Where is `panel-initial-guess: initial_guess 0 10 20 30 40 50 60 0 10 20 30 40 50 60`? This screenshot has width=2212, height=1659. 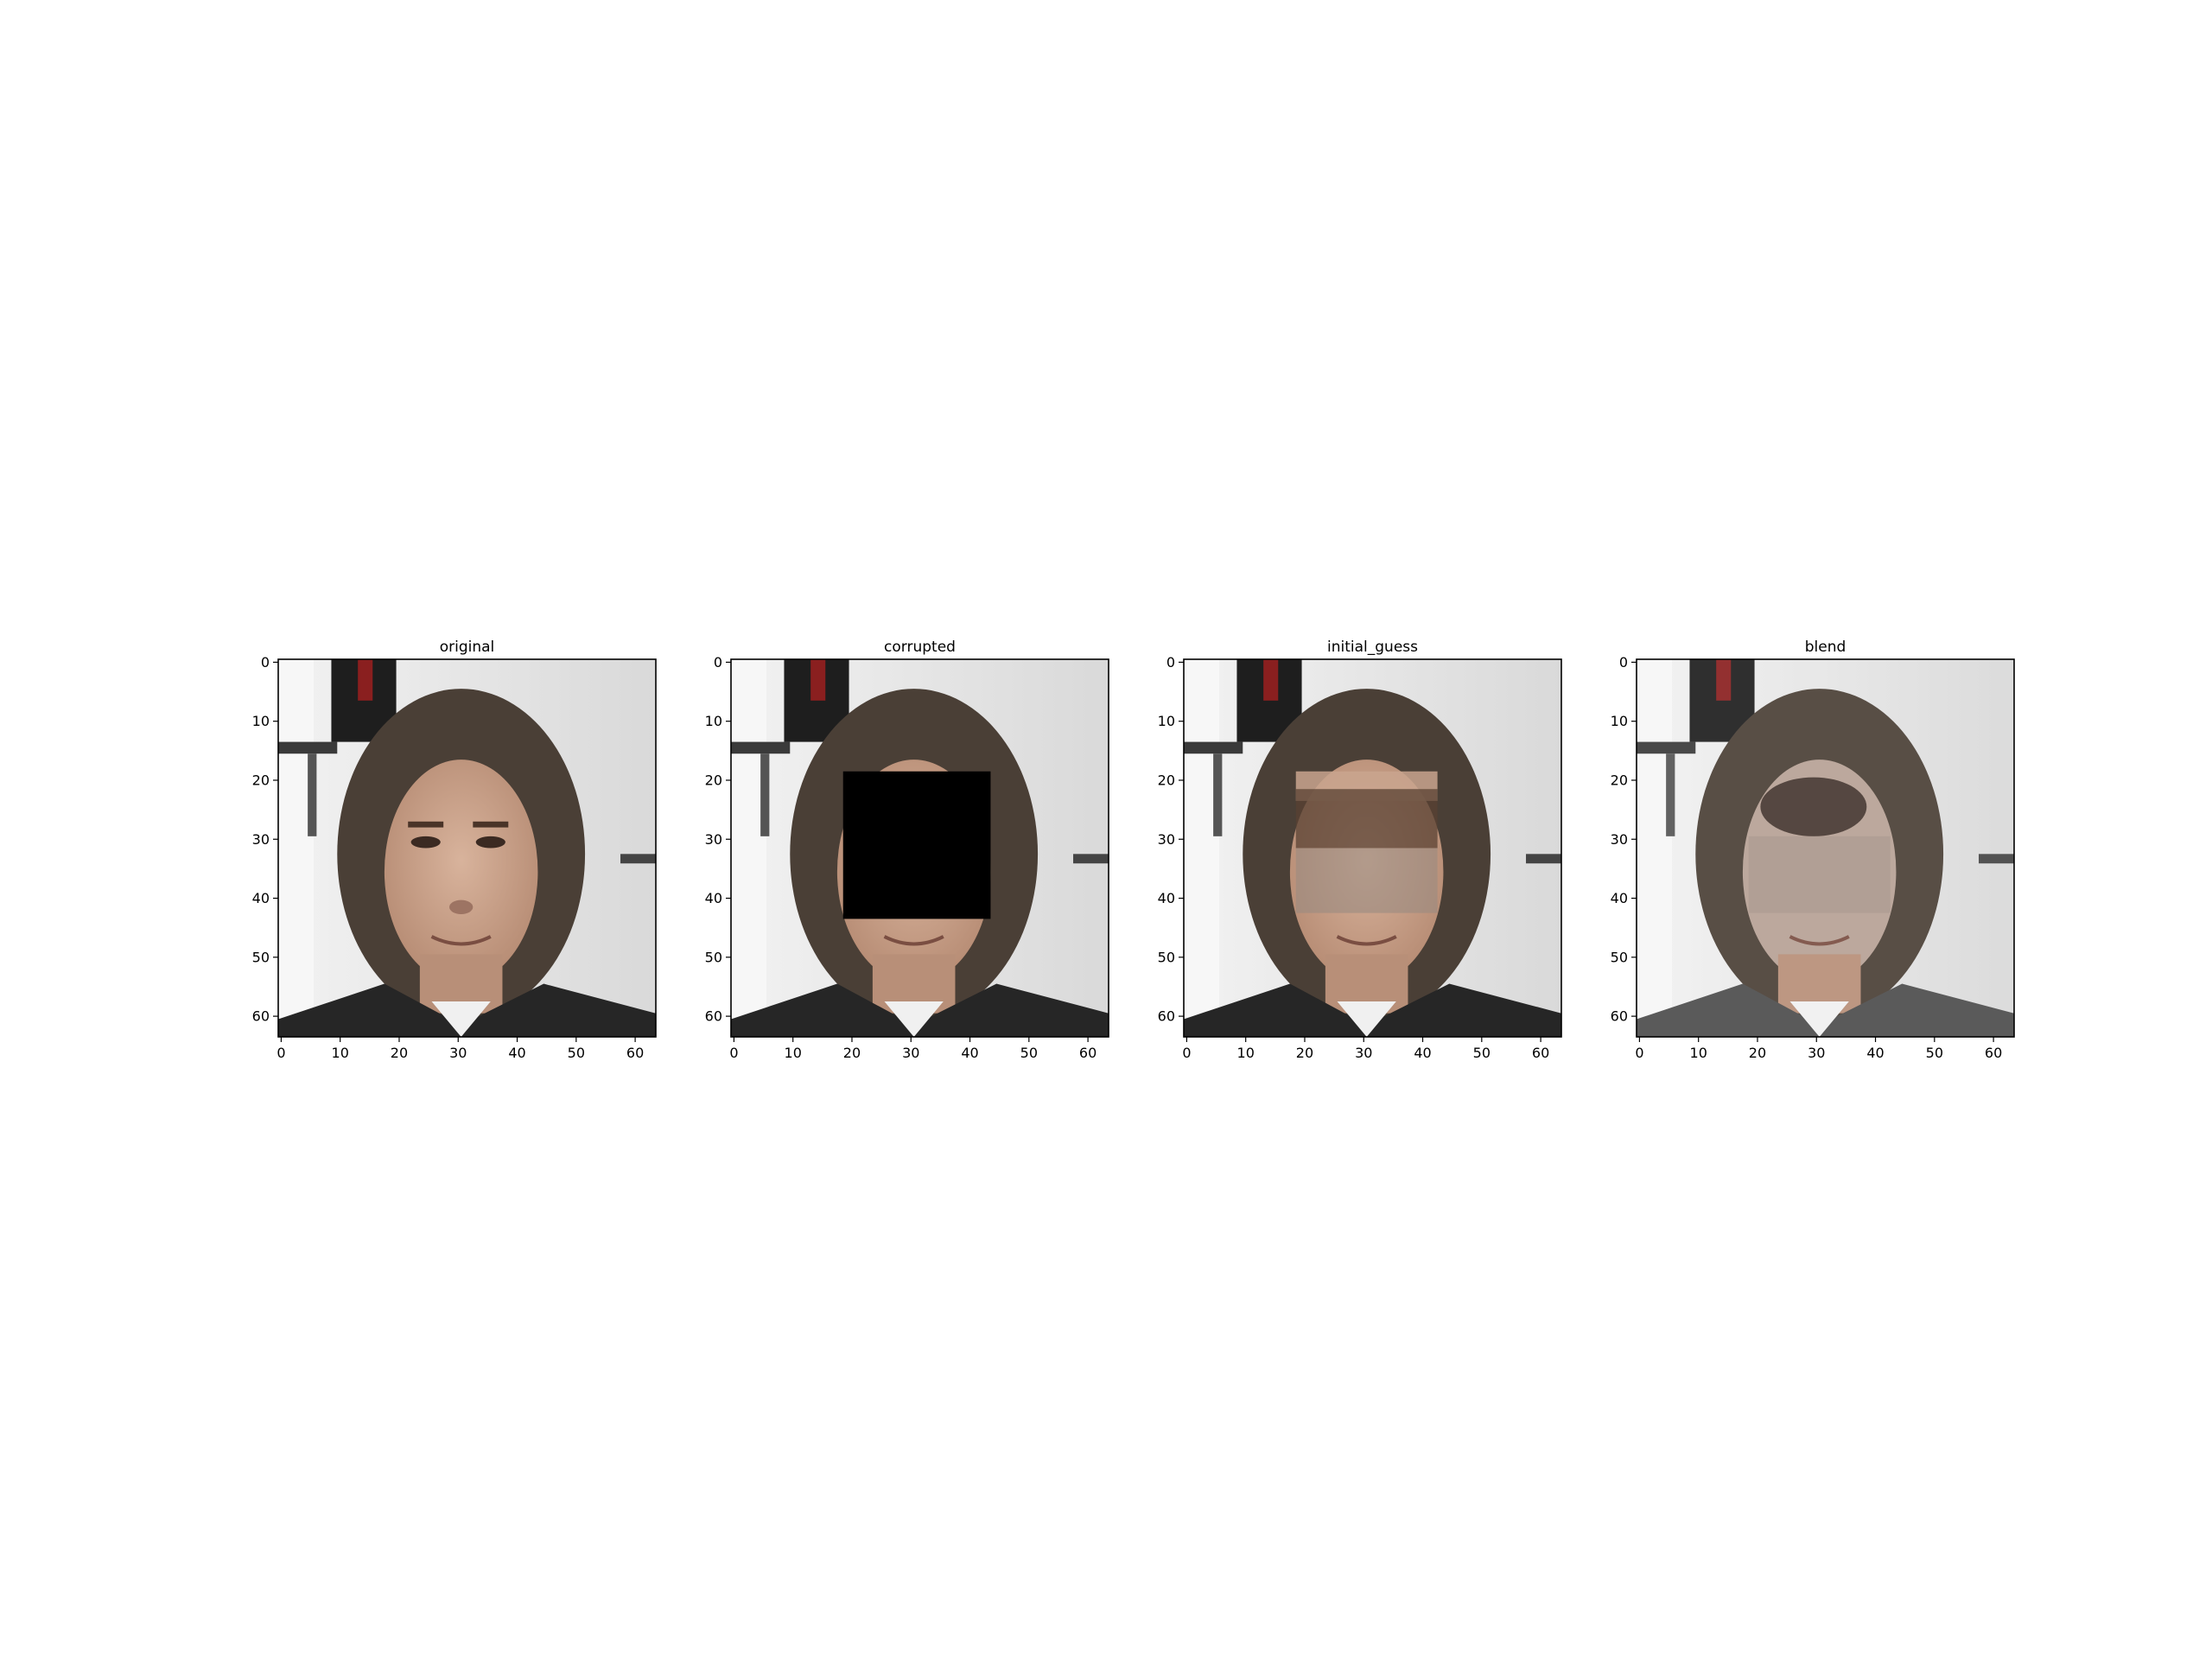 panel-initial-guess: initial_guess 0 10 20 30 40 50 60 0 10 20 30 40 50 60 is located at coordinates (1360, 850).